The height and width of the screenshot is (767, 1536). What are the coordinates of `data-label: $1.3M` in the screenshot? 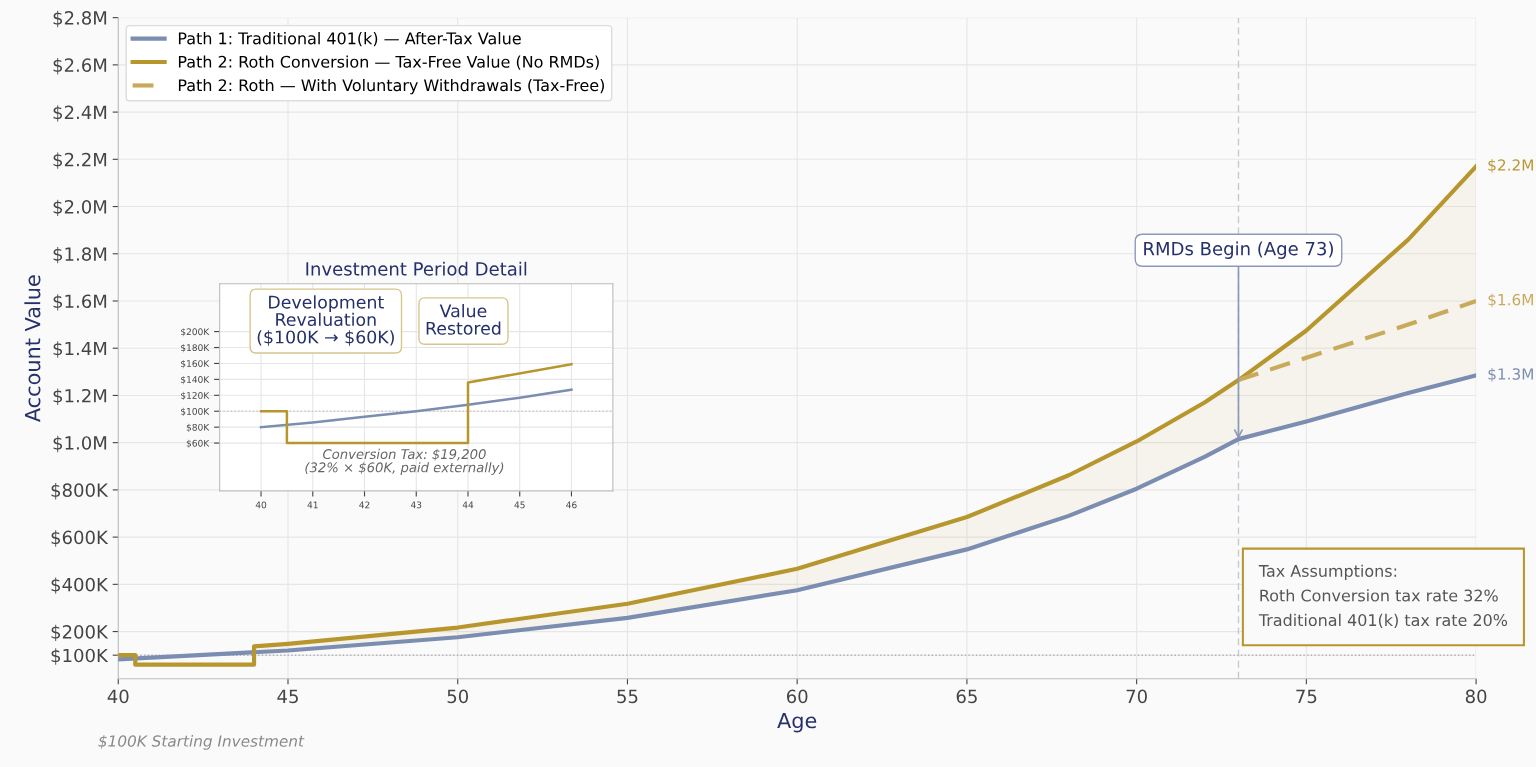 It's located at (1510, 374).